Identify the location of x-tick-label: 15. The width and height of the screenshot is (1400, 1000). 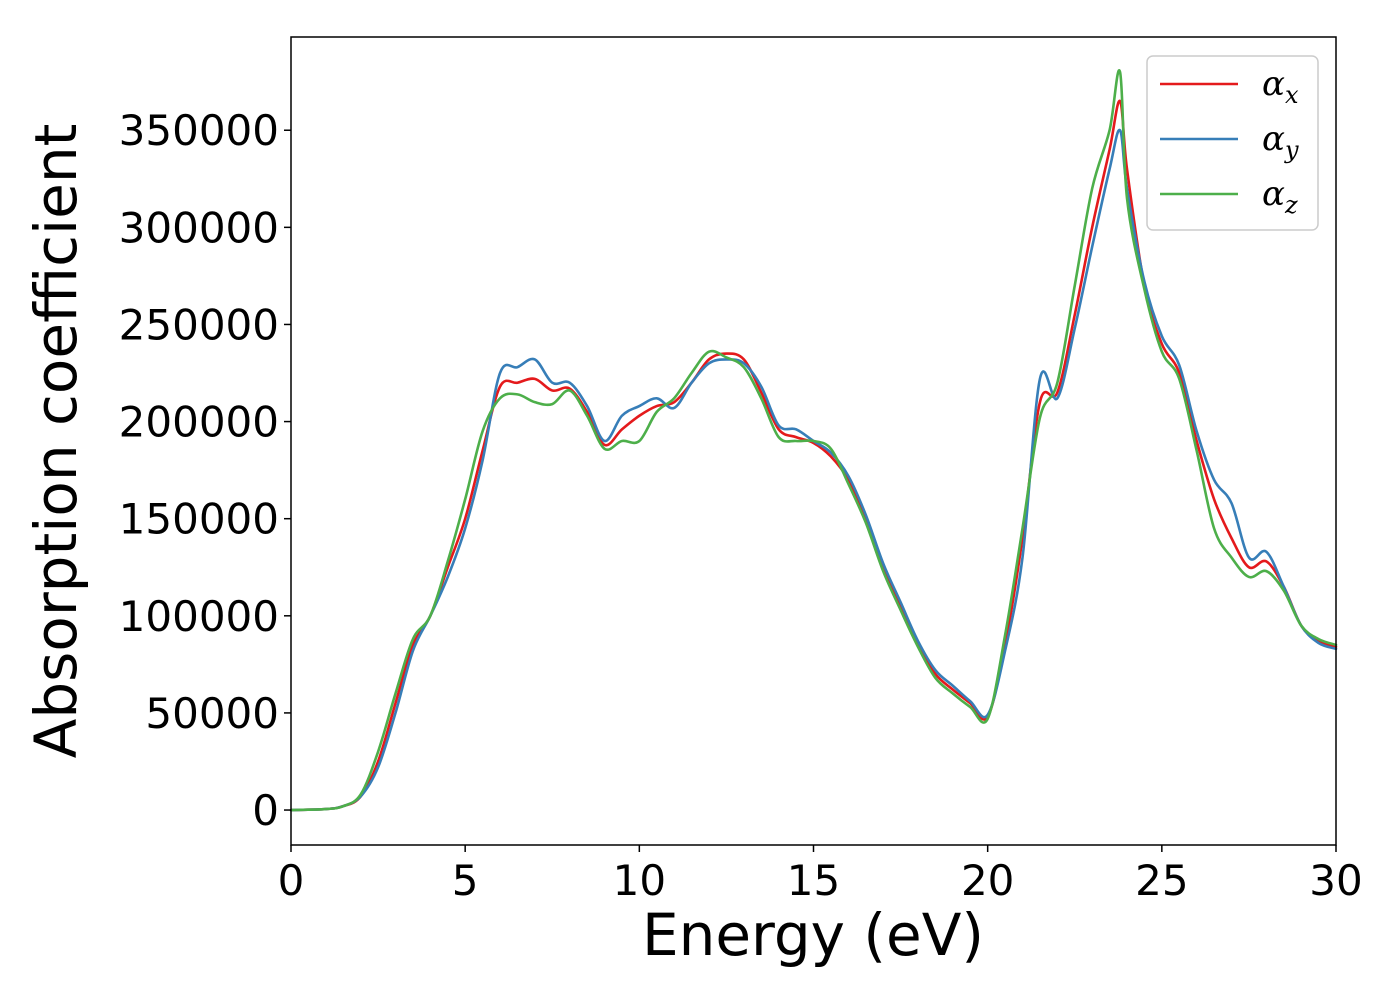
(813, 880).